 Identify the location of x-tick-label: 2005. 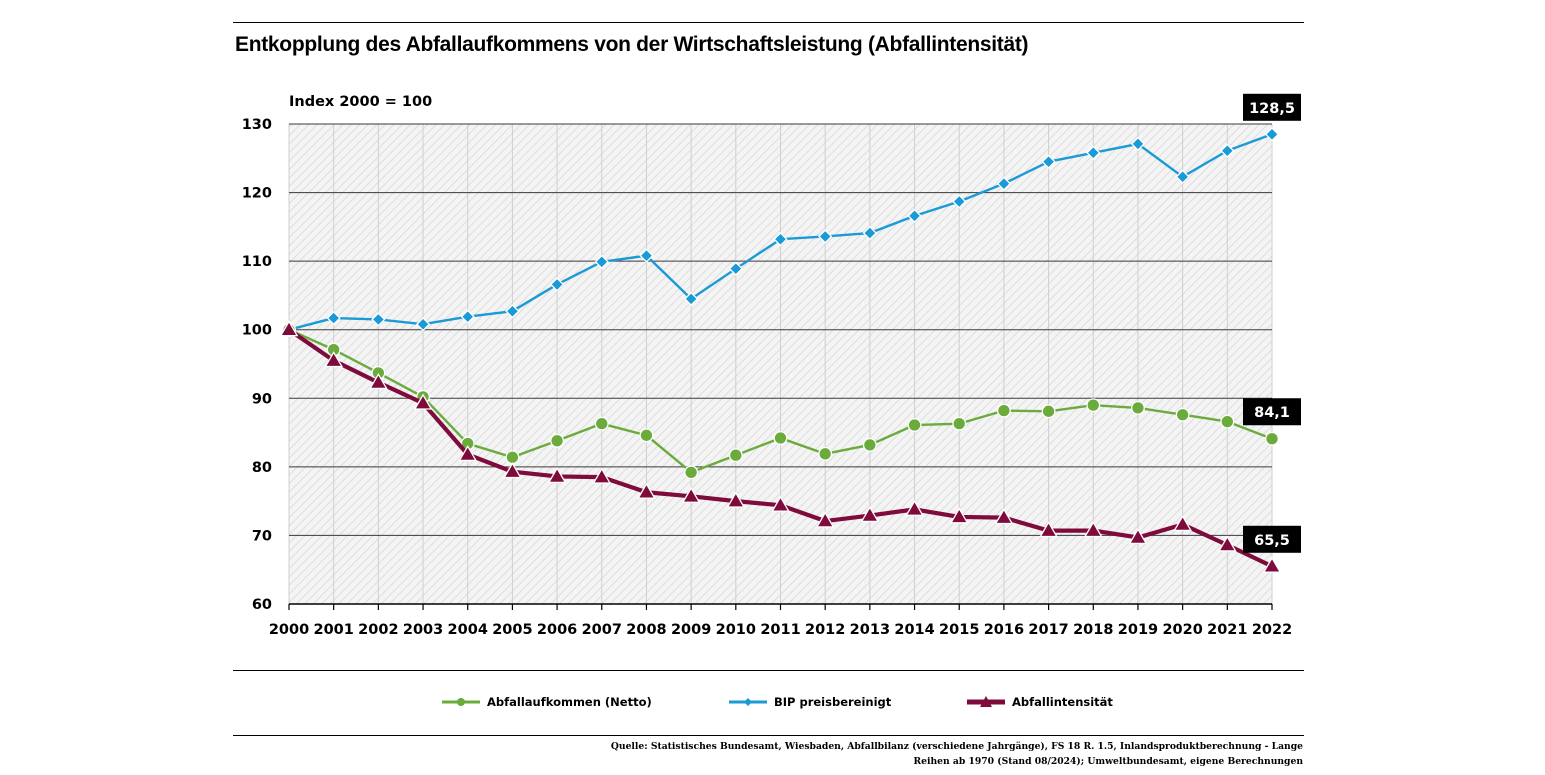
(512, 630).